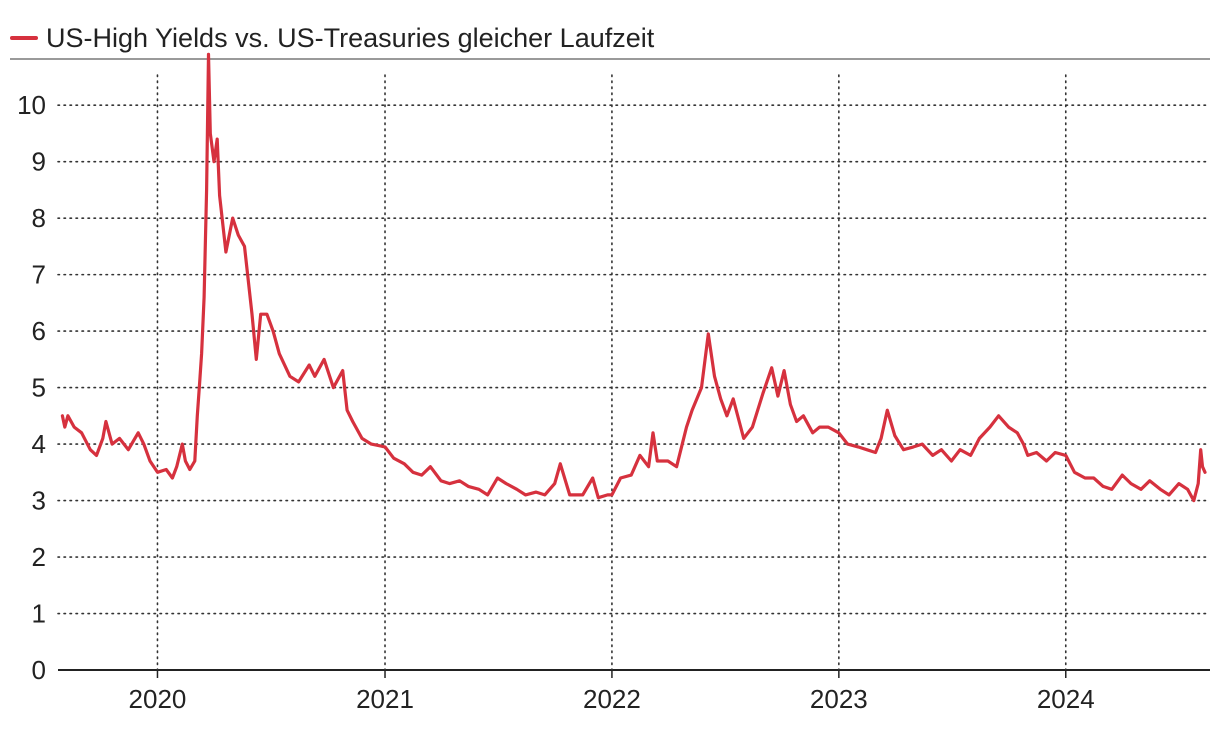 The width and height of the screenshot is (1220, 730). What do you see at coordinates (839, 699) in the screenshot?
I see `x-tick-label: 2023` at bounding box center [839, 699].